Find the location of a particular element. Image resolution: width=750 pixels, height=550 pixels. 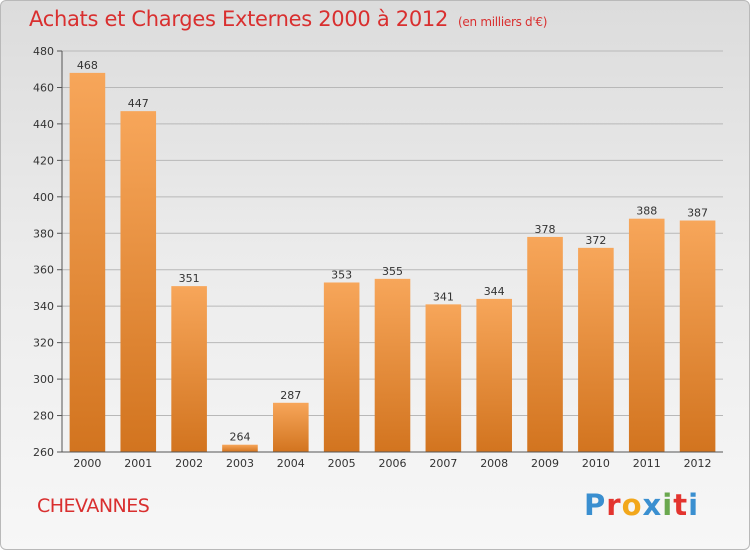

y-tick-label: 400 is located at coordinates (43, 197).